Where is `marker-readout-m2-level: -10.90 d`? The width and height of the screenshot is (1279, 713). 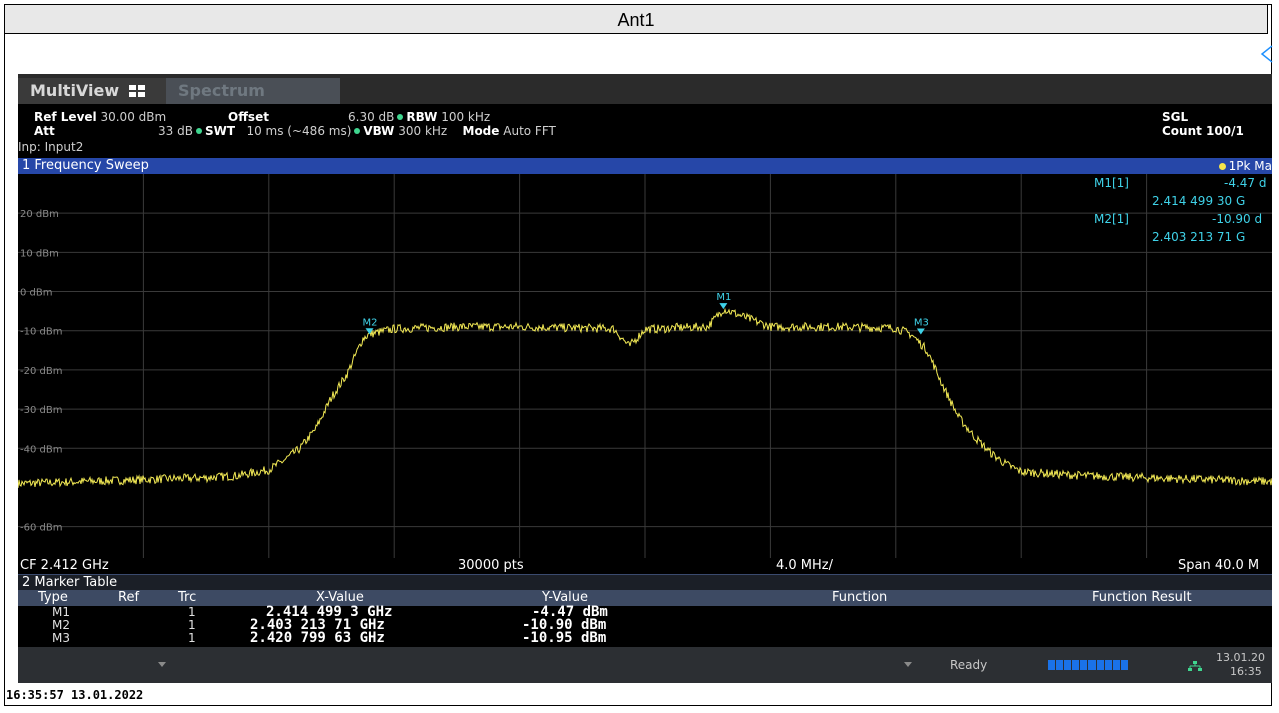 marker-readout-m2-level: -10.90 d is located at coordinates (1237, 219).